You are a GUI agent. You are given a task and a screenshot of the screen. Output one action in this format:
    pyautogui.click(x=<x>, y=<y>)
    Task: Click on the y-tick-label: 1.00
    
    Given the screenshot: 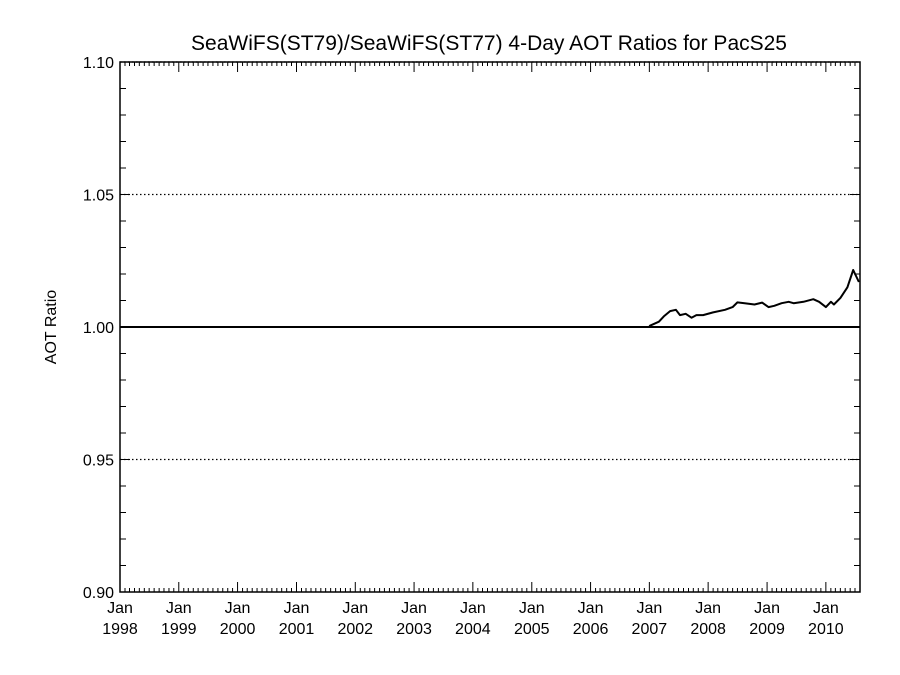 What is the action you would take?
    pyautogui.click(x=98, y=328)
    